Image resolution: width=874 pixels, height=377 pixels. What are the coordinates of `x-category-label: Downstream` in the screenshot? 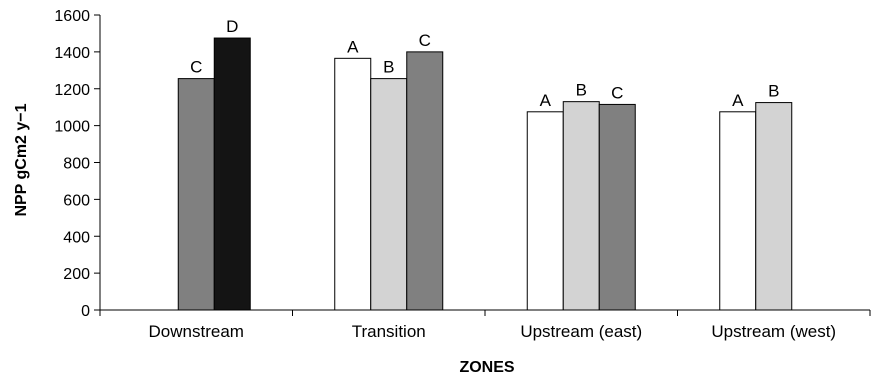 It's located at (196, 331).